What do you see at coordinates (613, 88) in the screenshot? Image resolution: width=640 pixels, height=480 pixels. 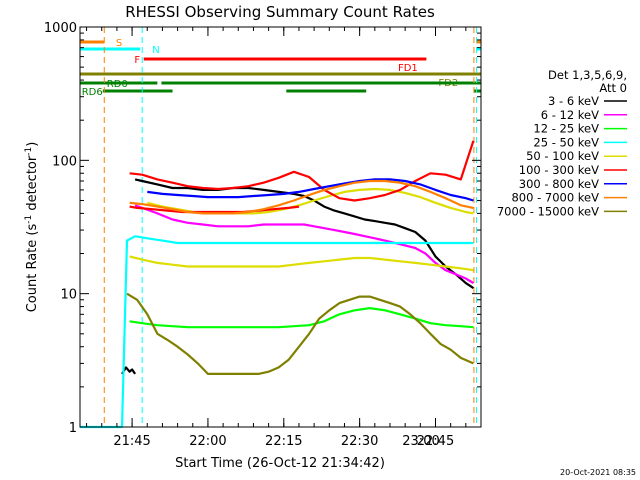 I see `legend-header-2: Att 0` at bounding box center [613, 88].